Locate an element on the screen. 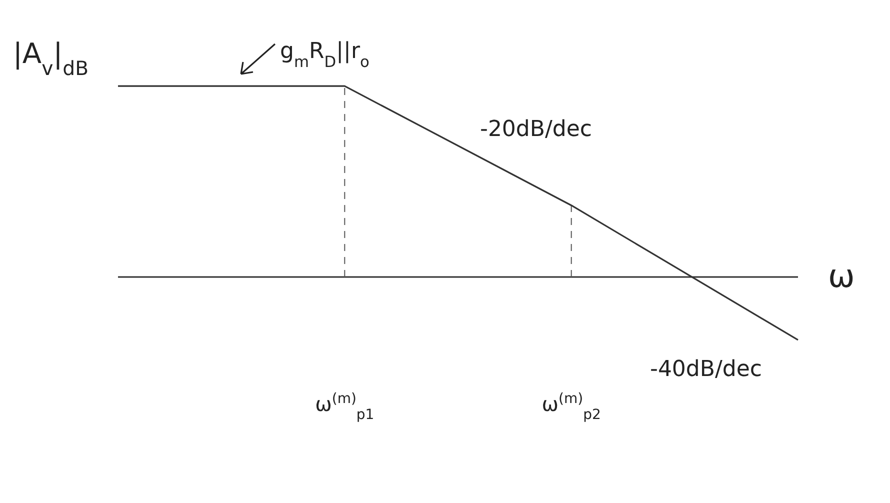 Image resolution: width=890 pixels, height=503 pixels. text: -40dB/dec is located at coordinates (706, 369).